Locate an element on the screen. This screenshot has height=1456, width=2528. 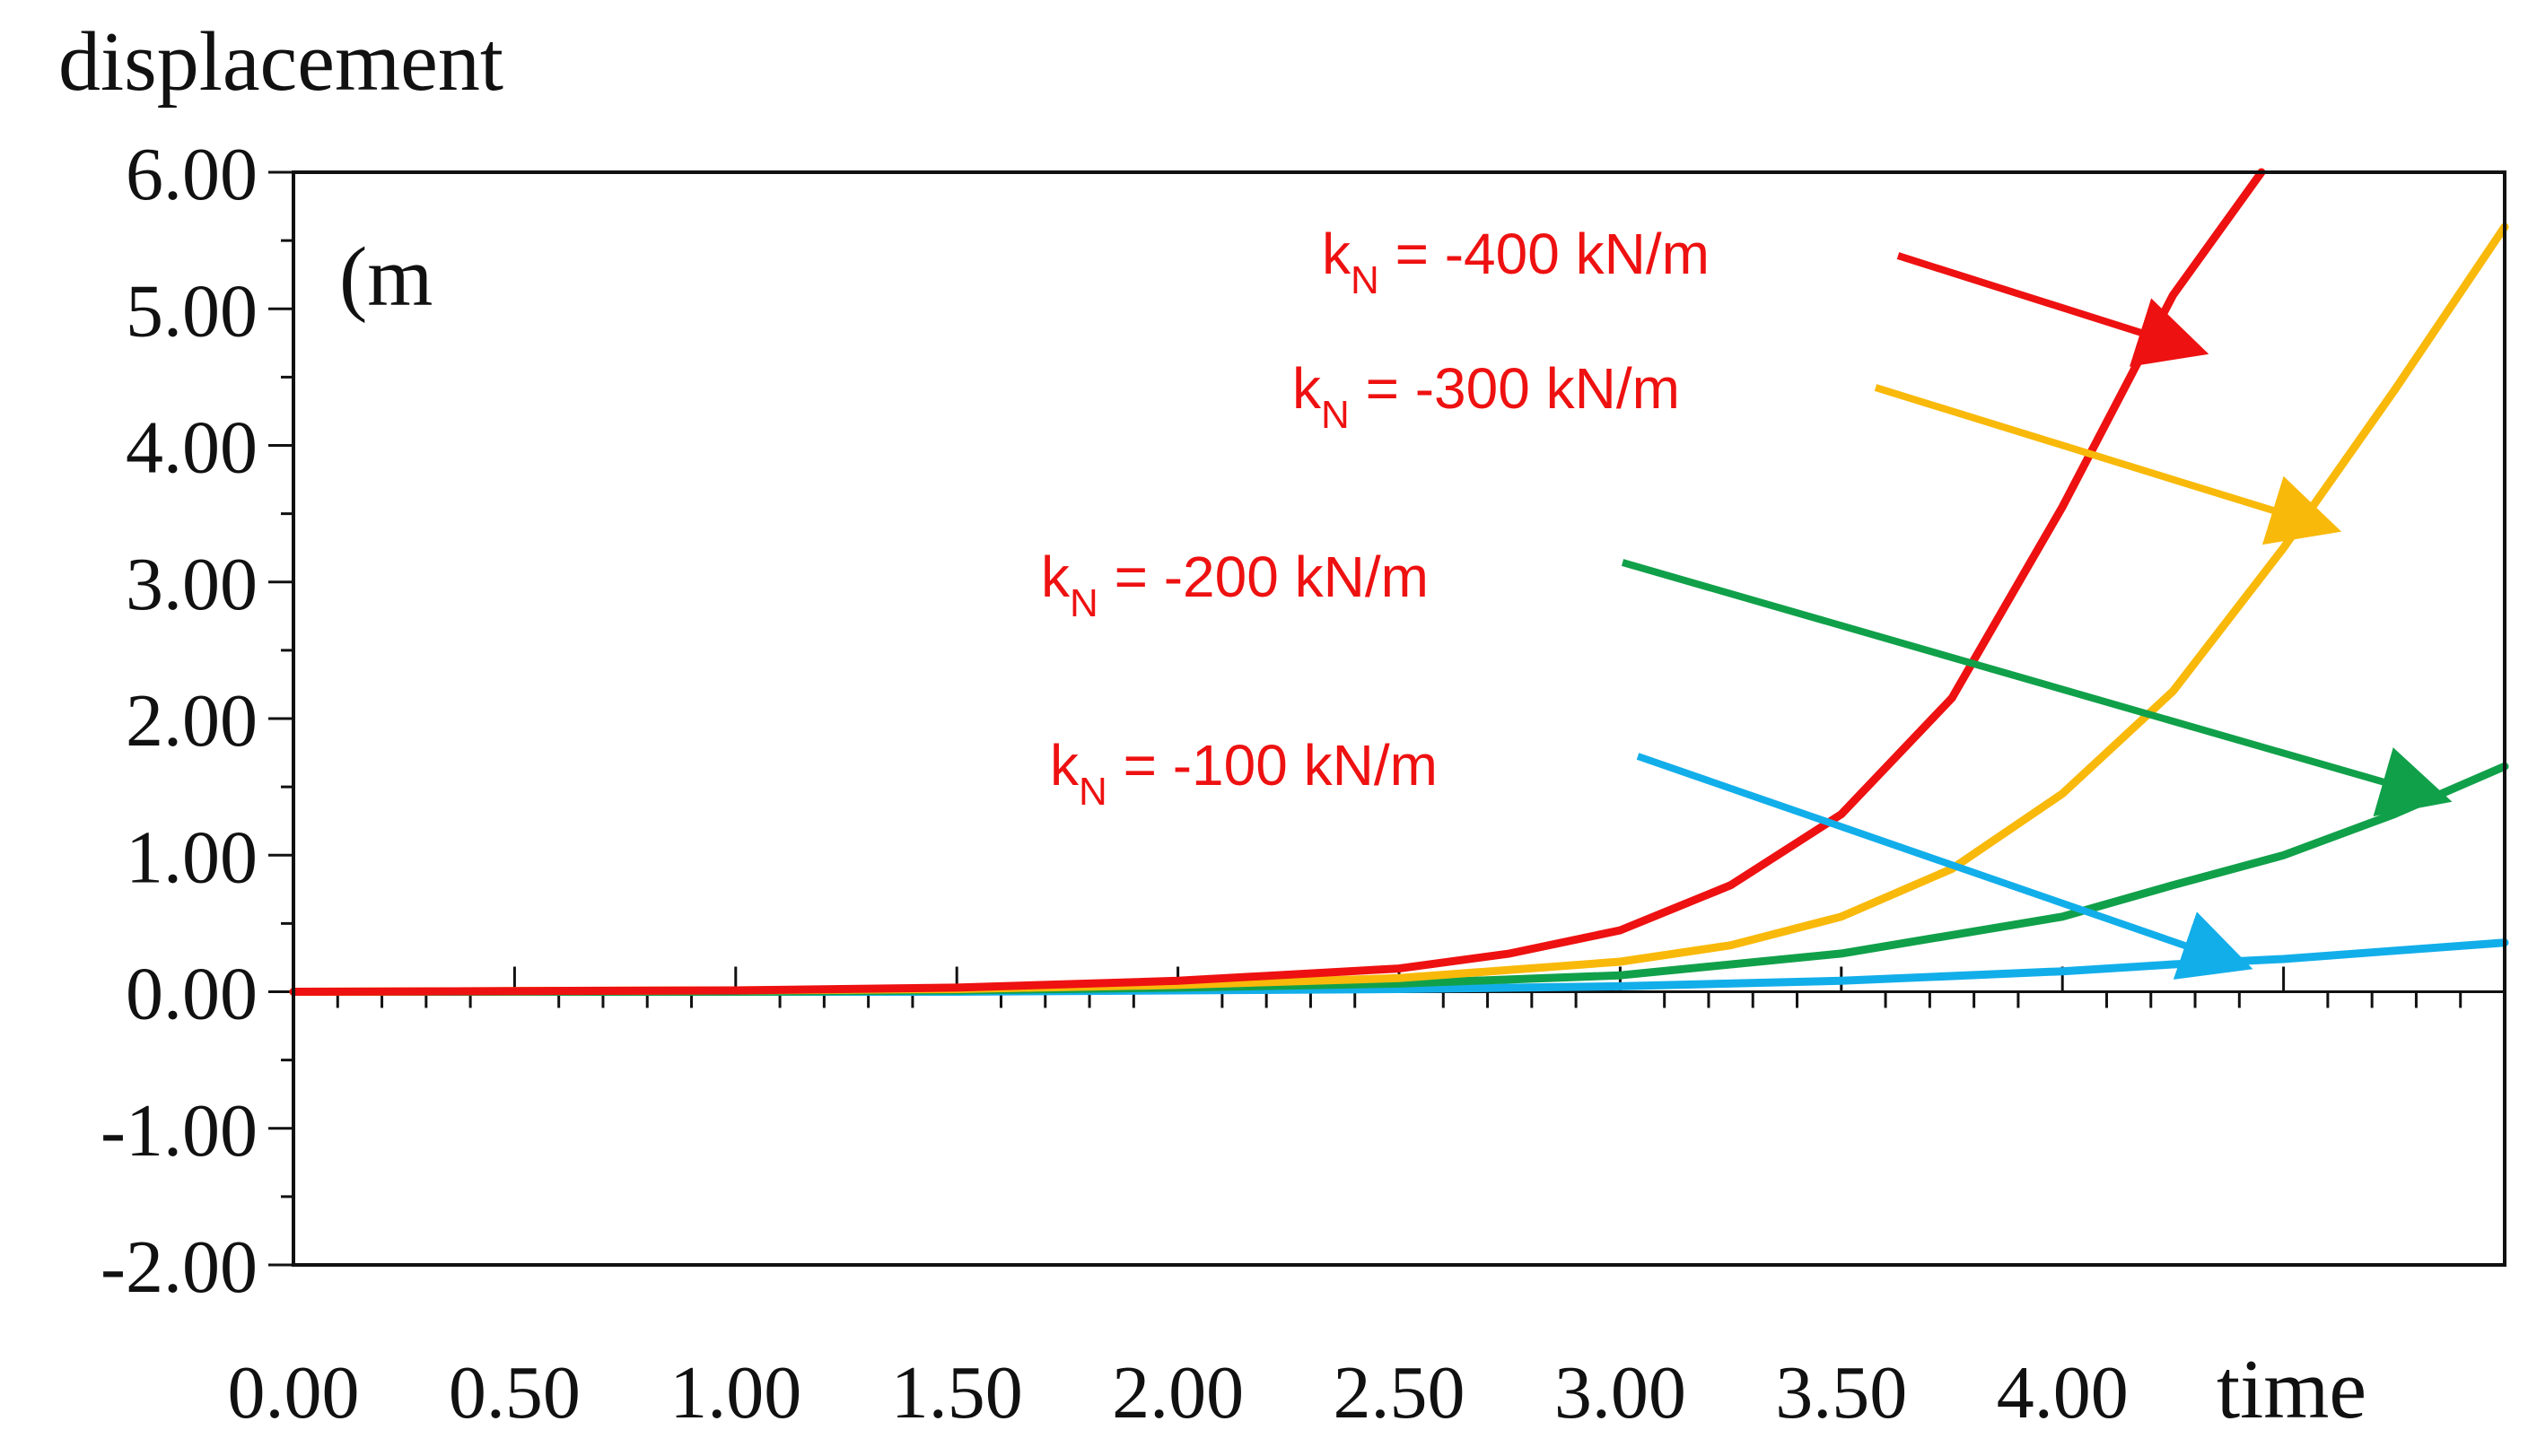
x-tick-label: 2.00 is located at coordinates (1178, 1392).